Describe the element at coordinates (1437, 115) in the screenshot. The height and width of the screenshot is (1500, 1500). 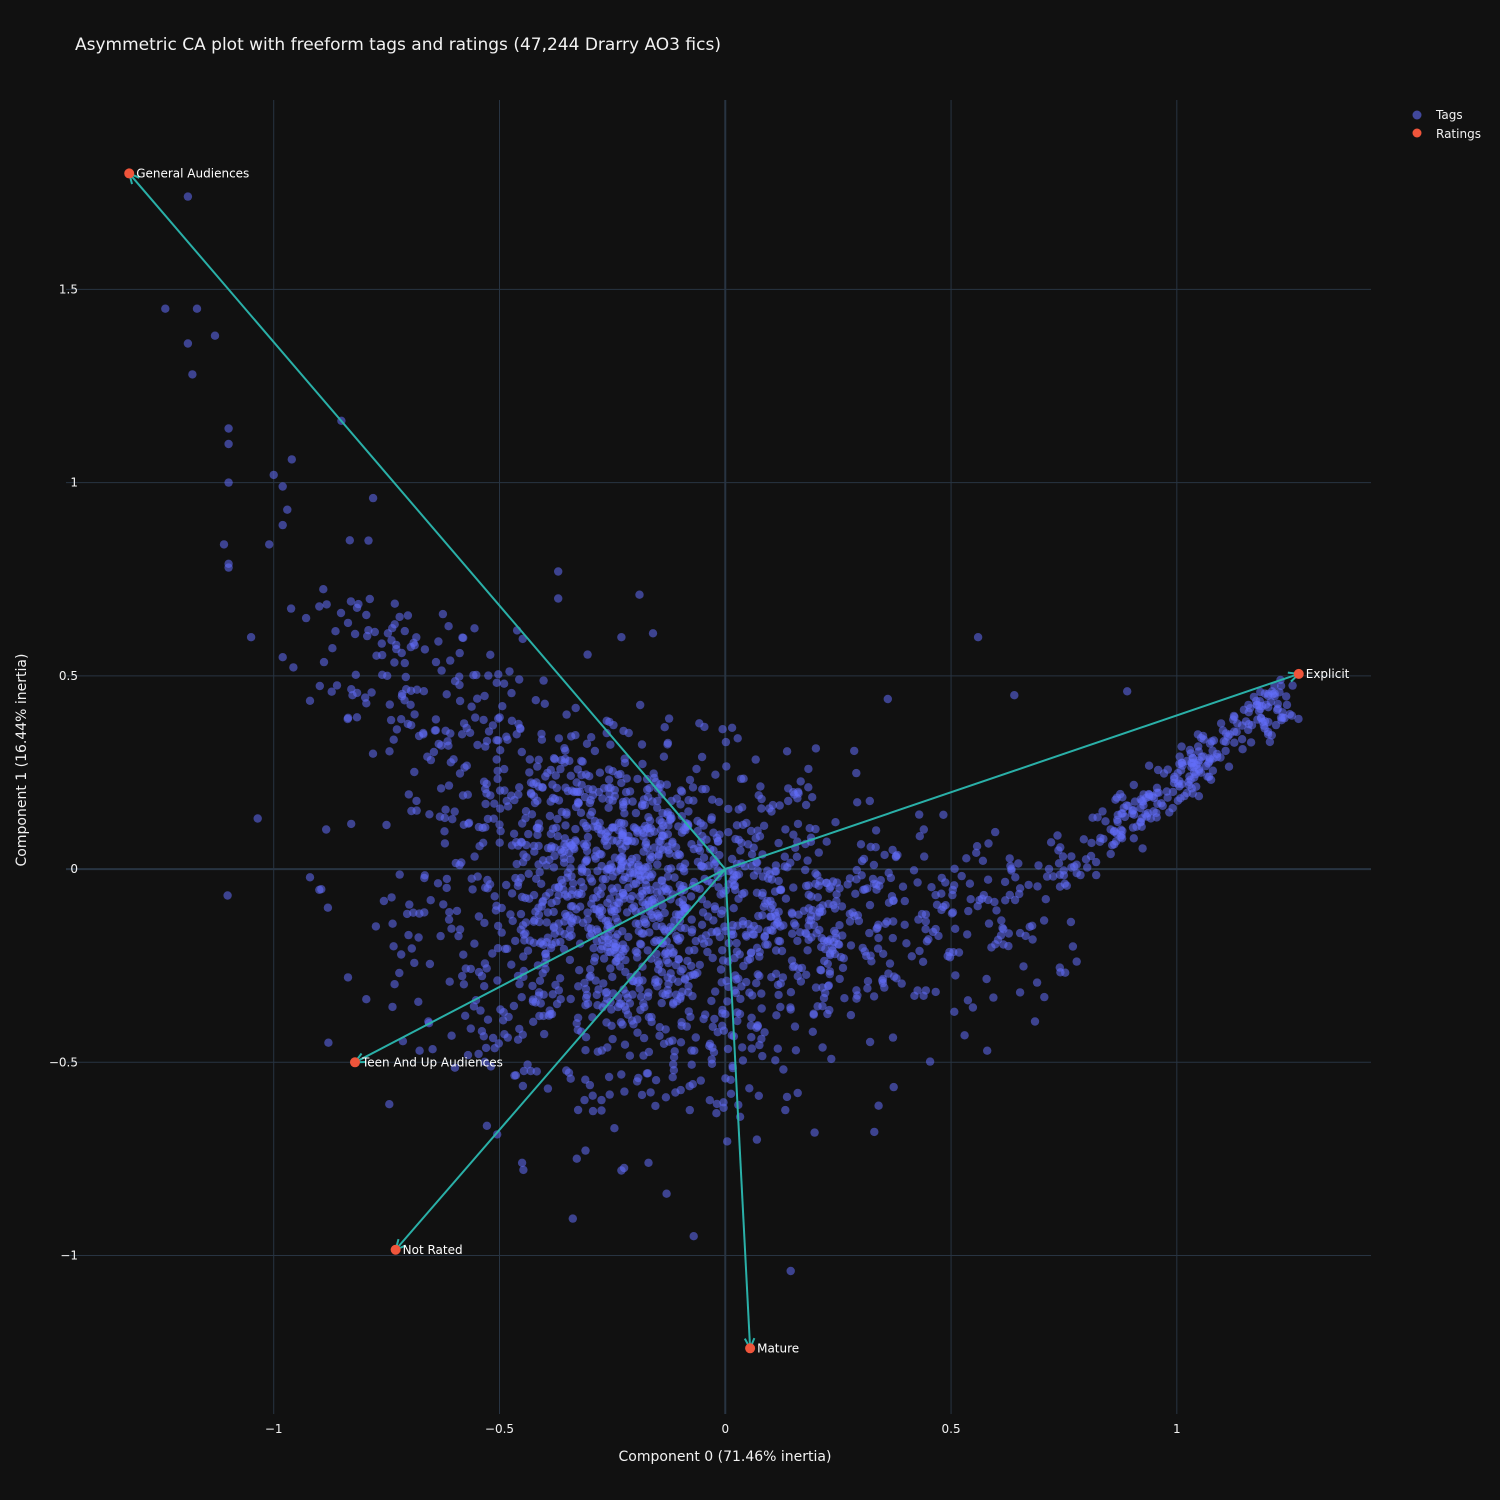
I see `legend-item-tags: Tags` at that location.